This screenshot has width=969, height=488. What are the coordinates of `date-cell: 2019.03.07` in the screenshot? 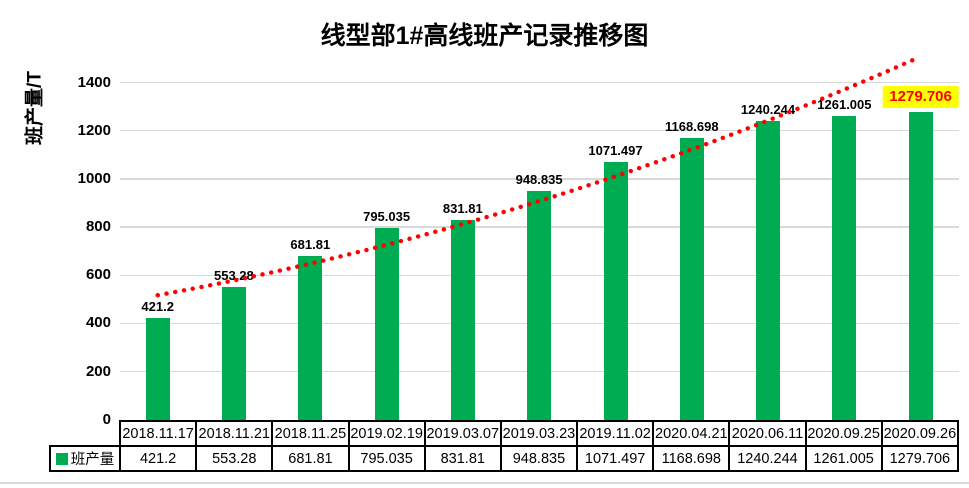 It's located at (462, 433).